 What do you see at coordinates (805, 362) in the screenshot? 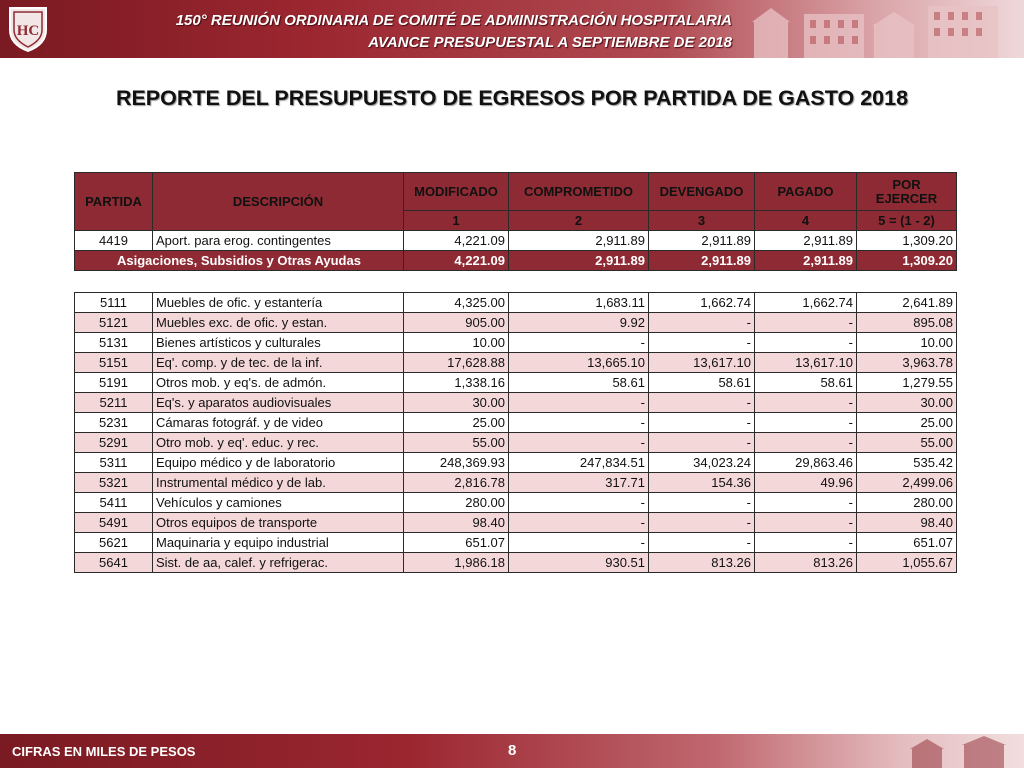
I see `cell-pagado: 13,617.10` at bounding box center [805, 362].